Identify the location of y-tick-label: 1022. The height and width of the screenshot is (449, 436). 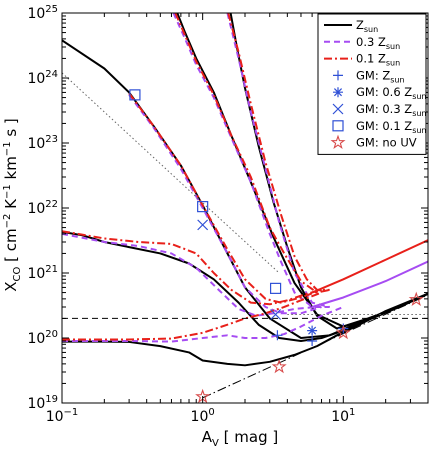
(42, 208).